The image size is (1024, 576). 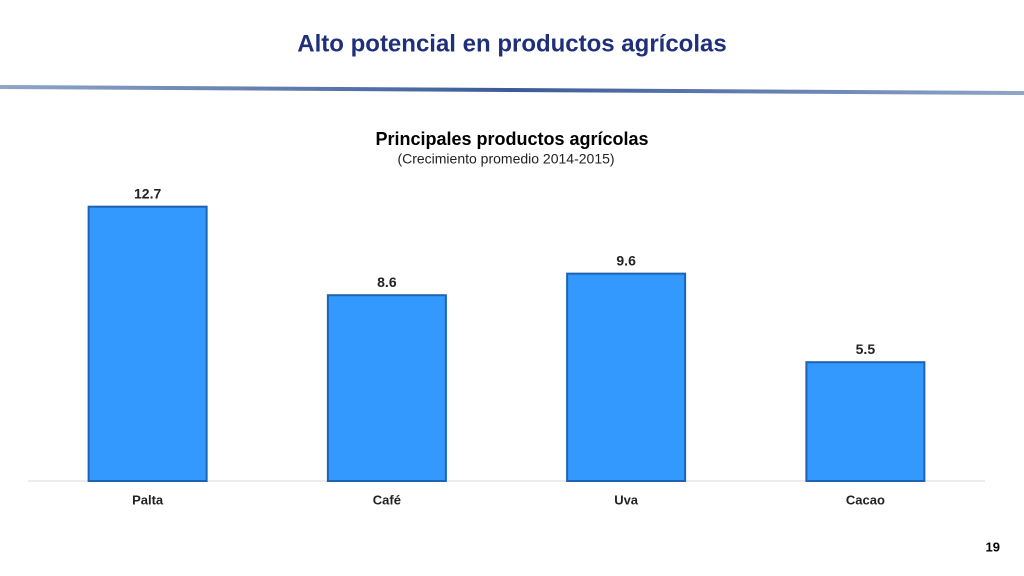 I want to click on x-tick-label: Café, so click(x=387, y=499).